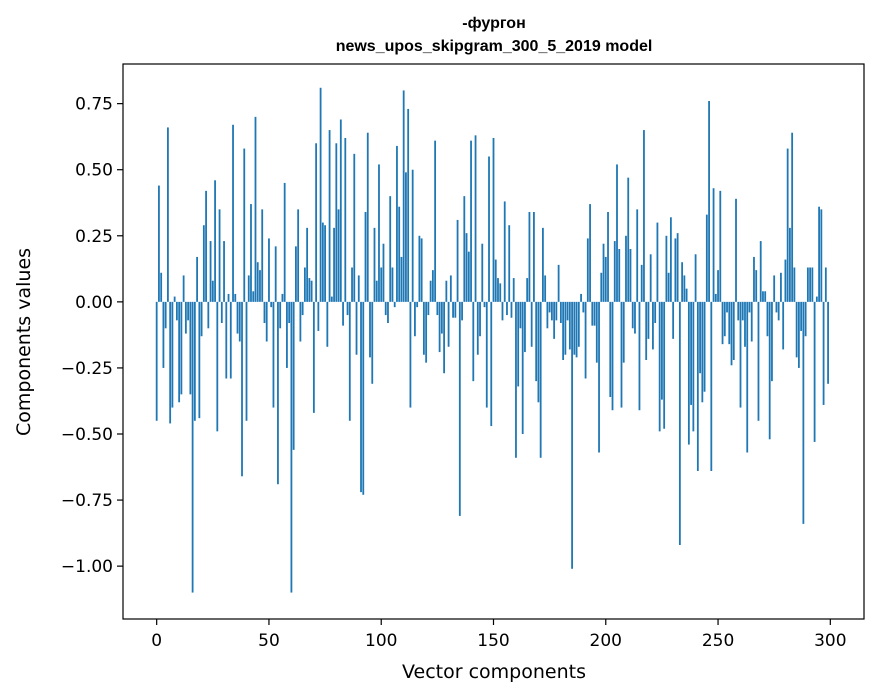 This screenshot has width=880, height=696. Describe the element at coordinates (94, 105) in the screenshot. I see `y-tick-label: 0.75` at that location.